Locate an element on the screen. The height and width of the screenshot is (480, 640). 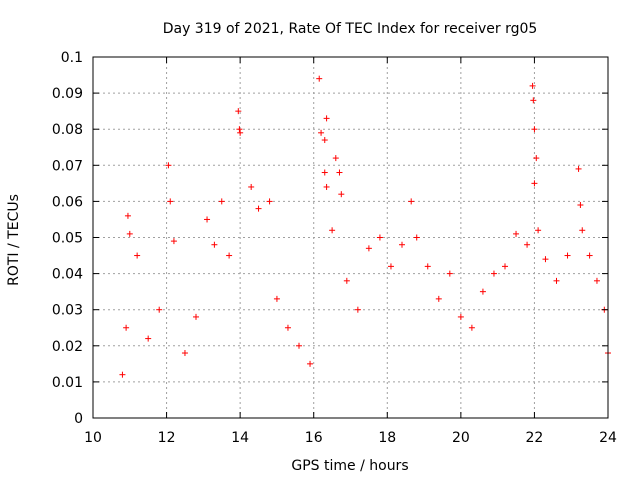
y-axis-label: ROTI / TECUs is located at coordinates (14, 240).